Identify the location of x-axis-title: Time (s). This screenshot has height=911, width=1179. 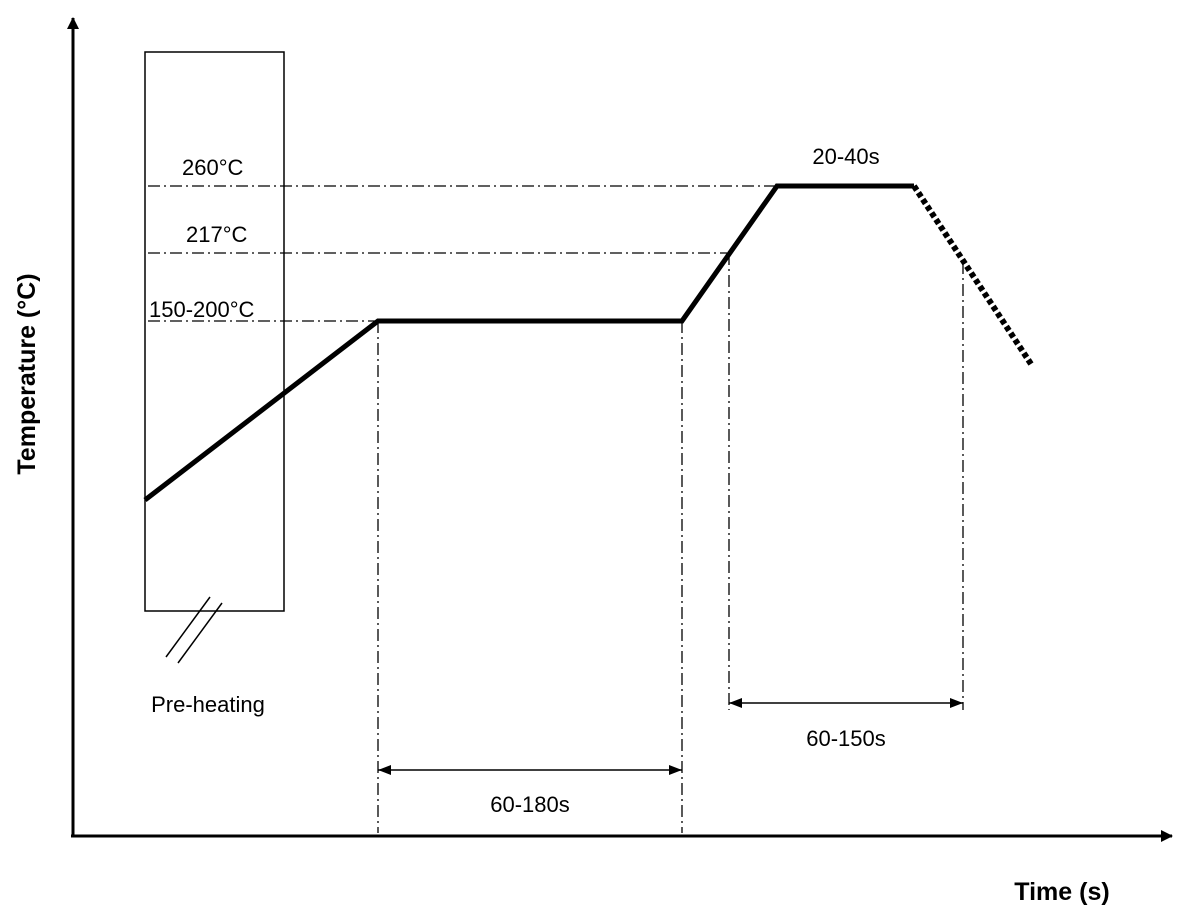
(1061, 892).